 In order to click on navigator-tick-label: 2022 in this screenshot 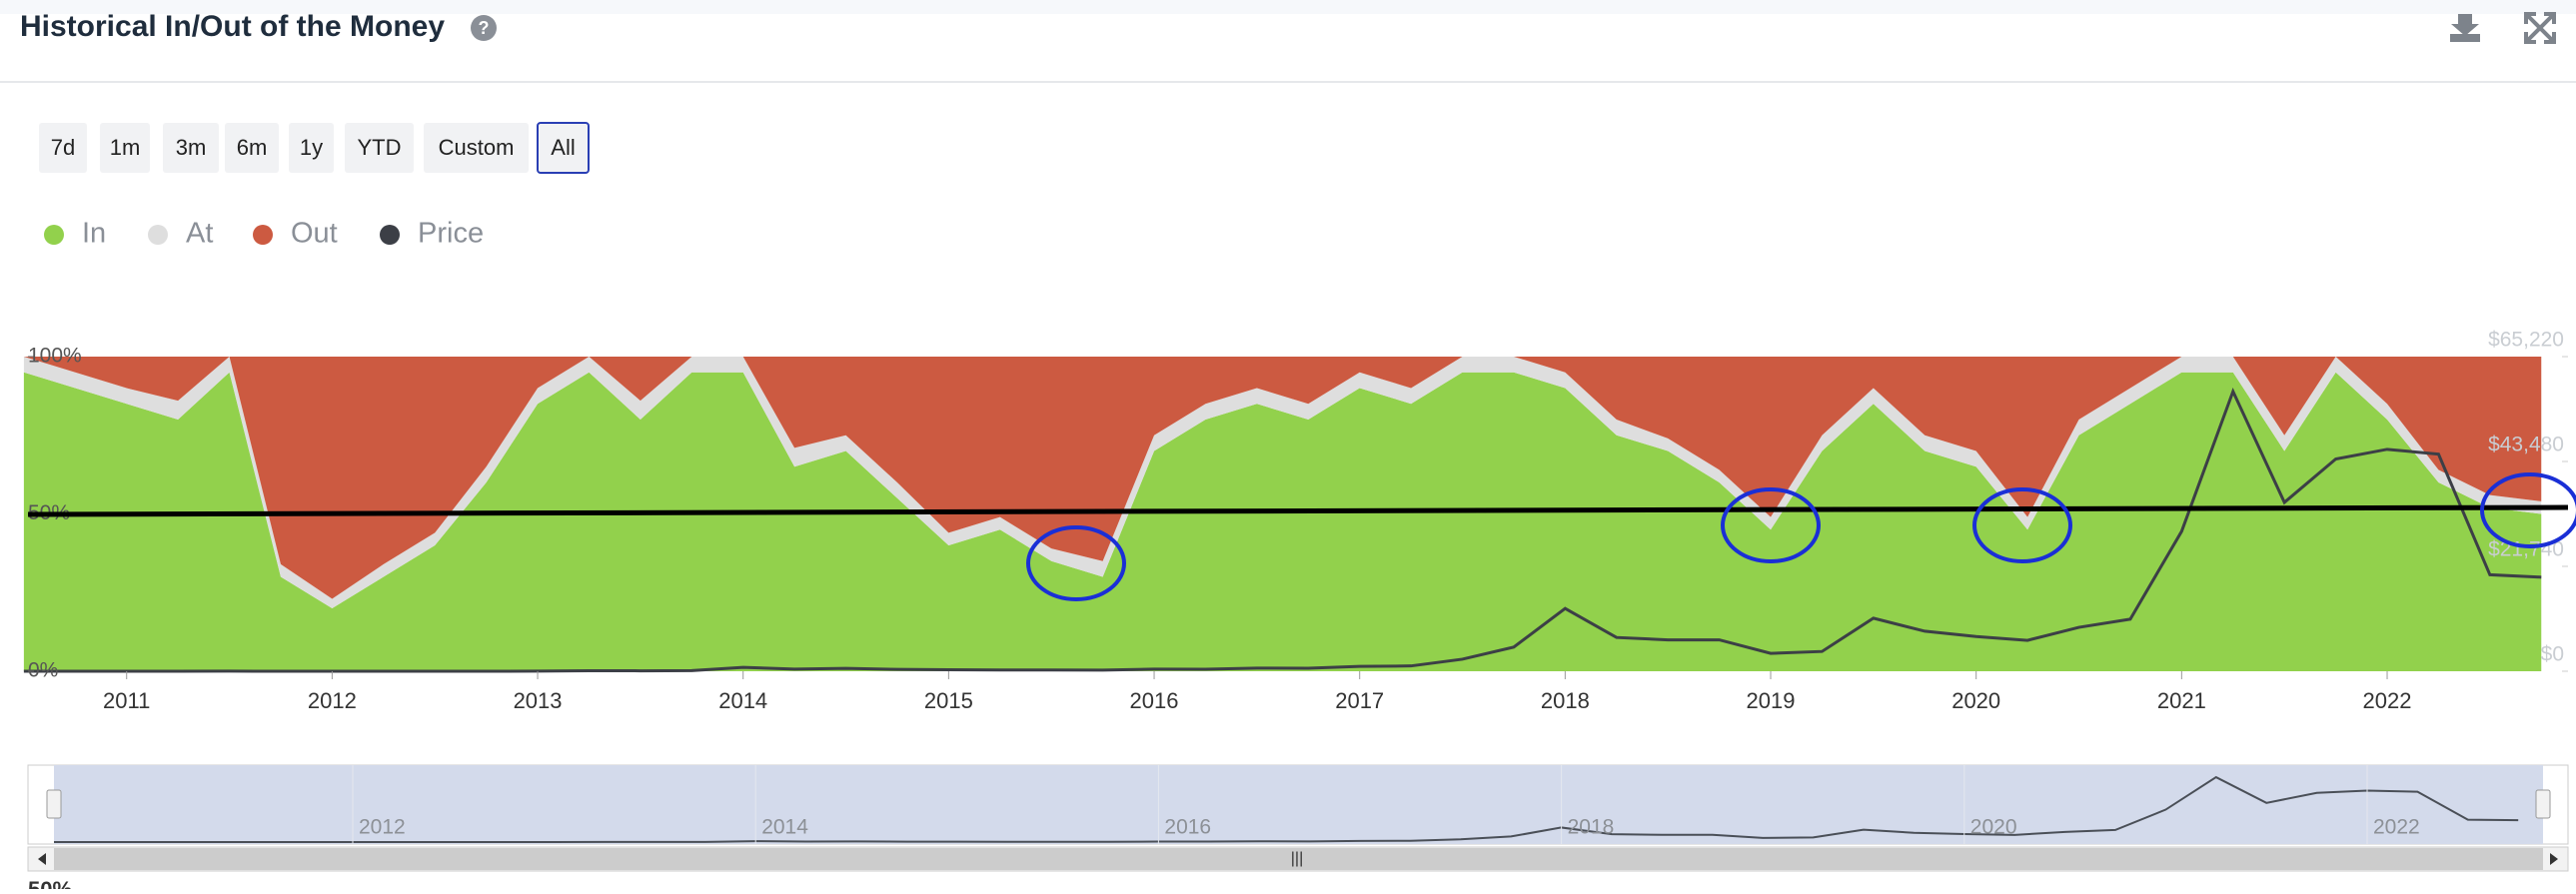, I will do `click(2396, 827)`.